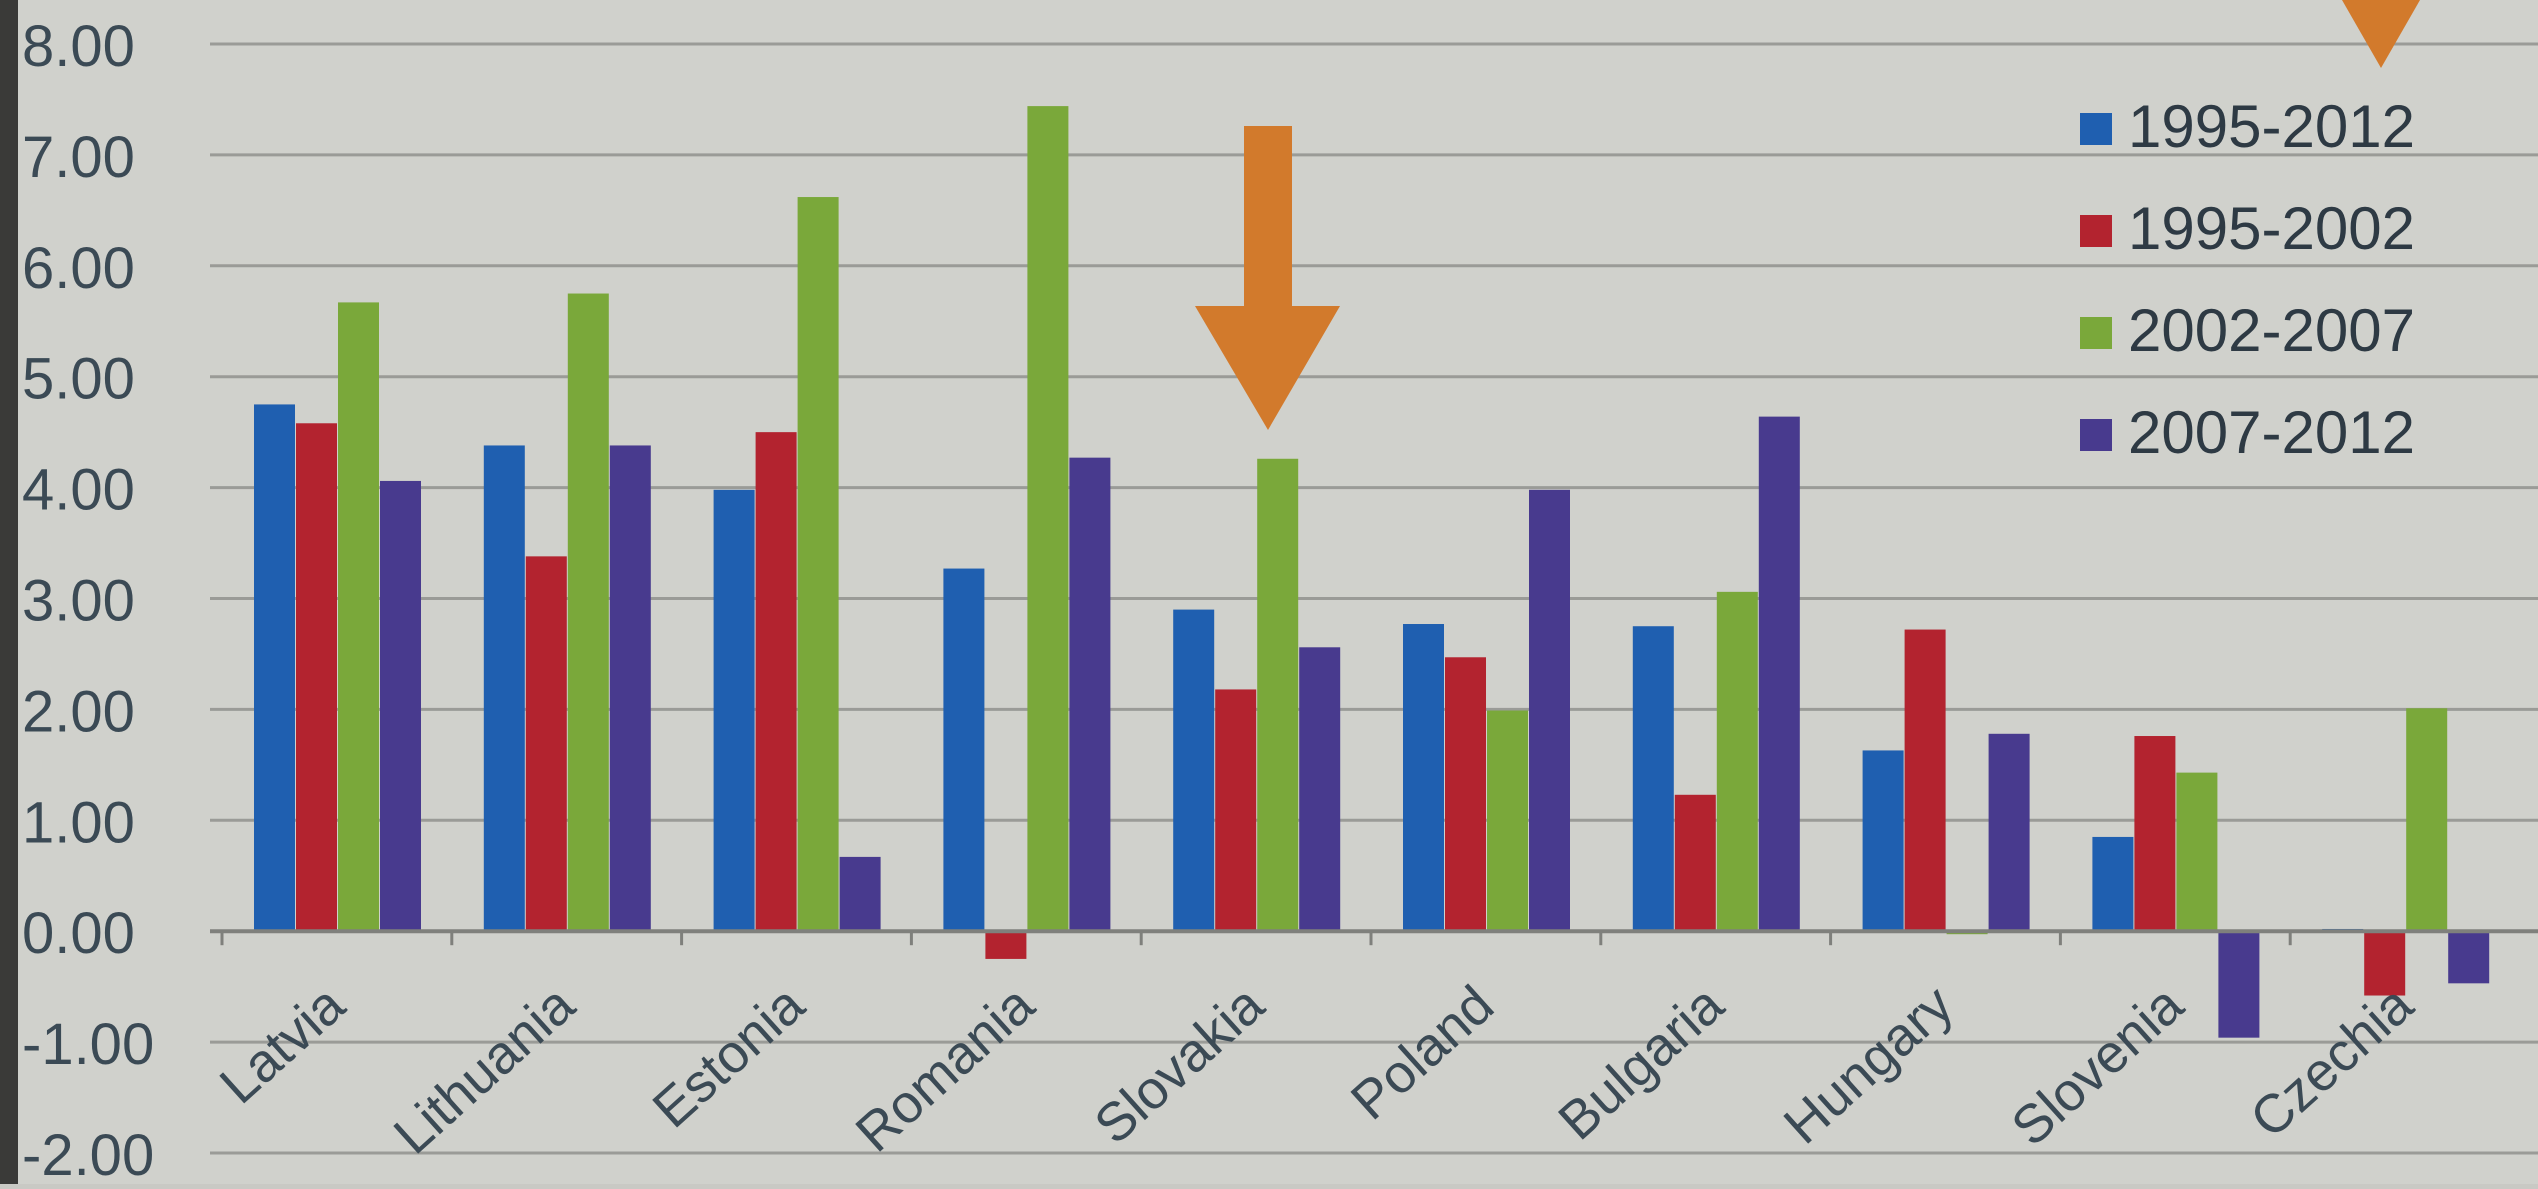 Image resolution: width=2538 pixels, height=1189 pixels. What do you see at coordinates (2271, 330) in the screenshot?
I see `legend-label: 2002-2007` at bounding box center [2271, 330].